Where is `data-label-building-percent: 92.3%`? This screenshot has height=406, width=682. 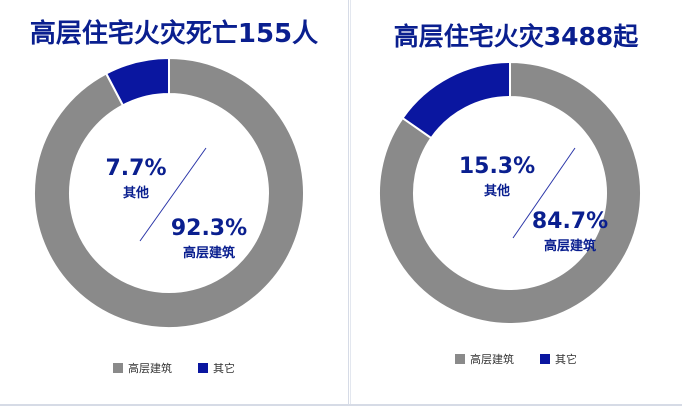 data-label-building-percent: 92.3% is located at coordinates (209, 228).